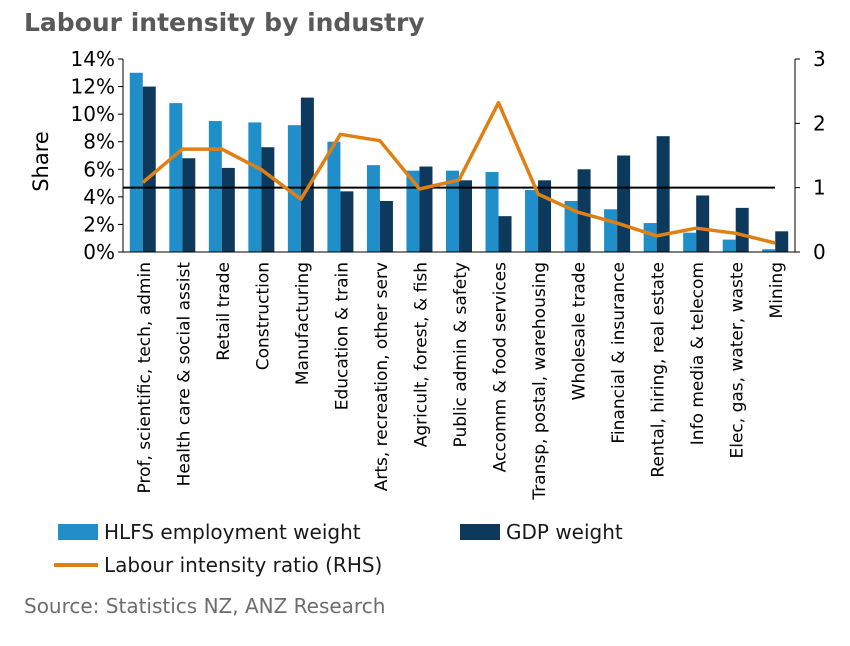 The image size is (850, 646). I want to click on legend-ratio: Labour intensity ratio (RHS), so click(218, 565).